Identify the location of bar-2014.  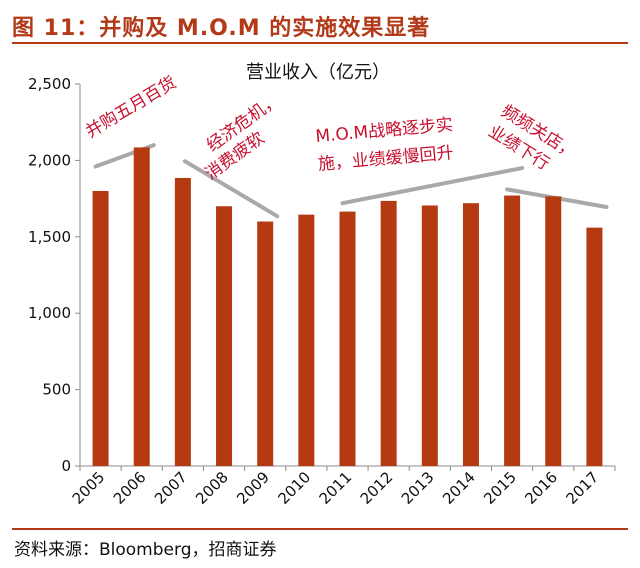
(470, 334).